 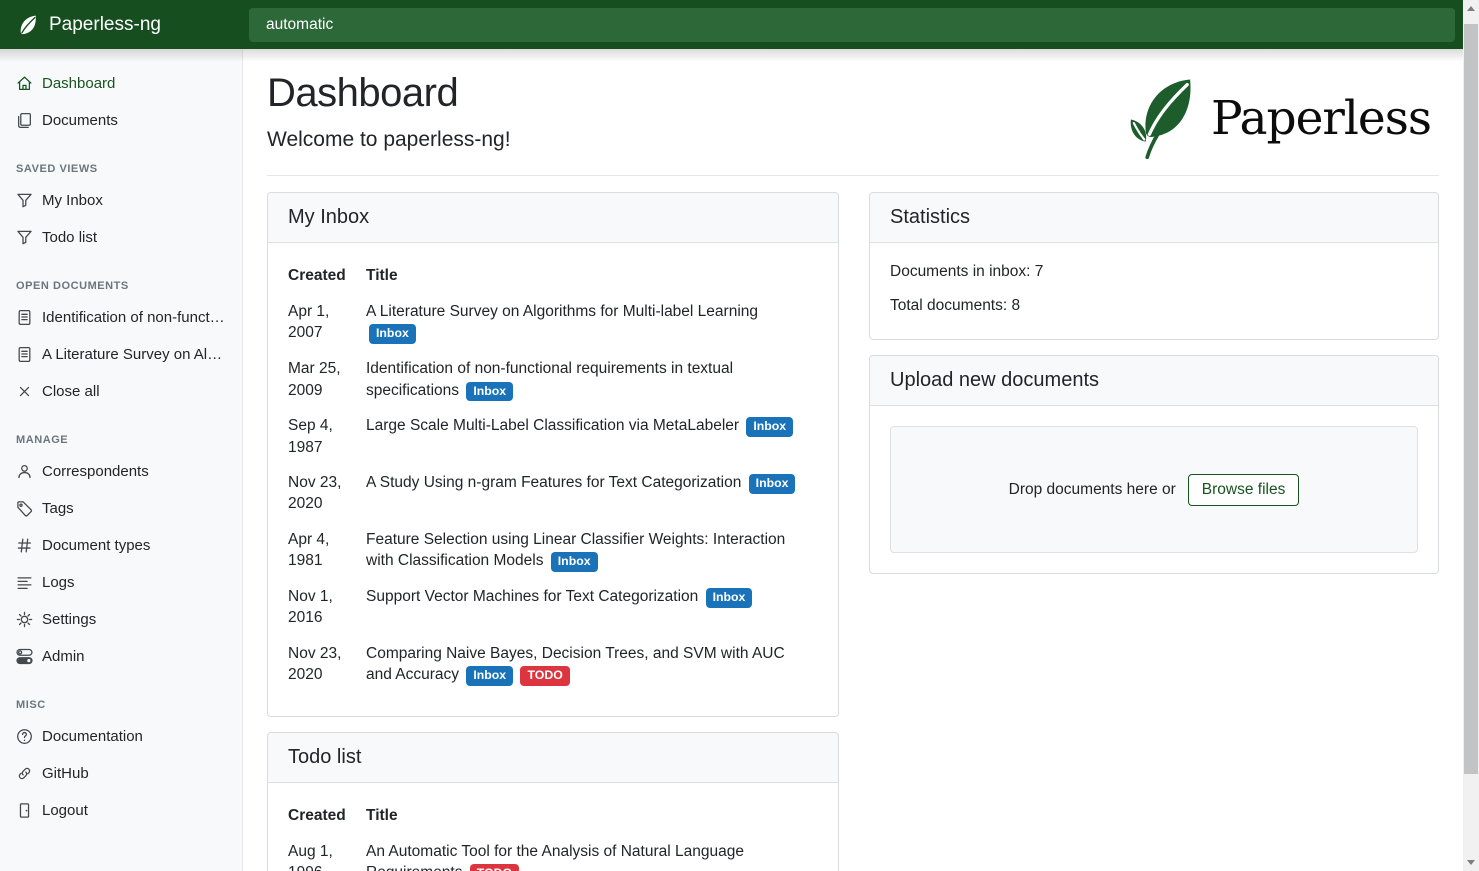 What do you see at coordinates (58, 582) in the screenshot?
I see `sidebar-item-label: Logs` at bounding box center [58, 582].